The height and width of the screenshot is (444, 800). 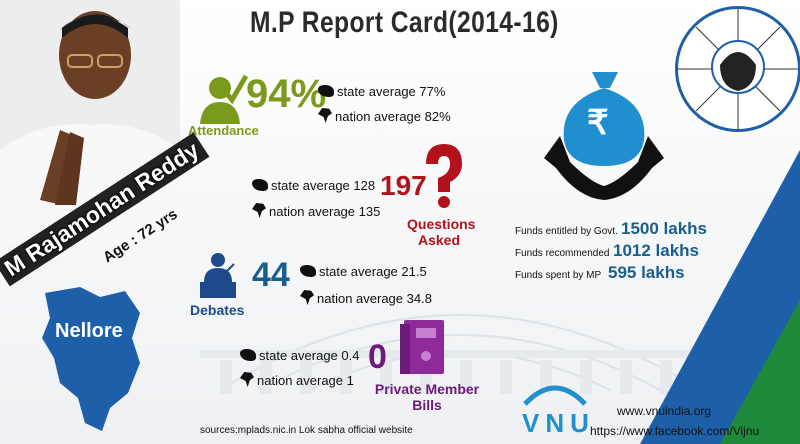 What do you see at coordinates (316, 211) in the screenshot?
I see `questions-nation-average: nation average 135` at bounding box center [316, 211].